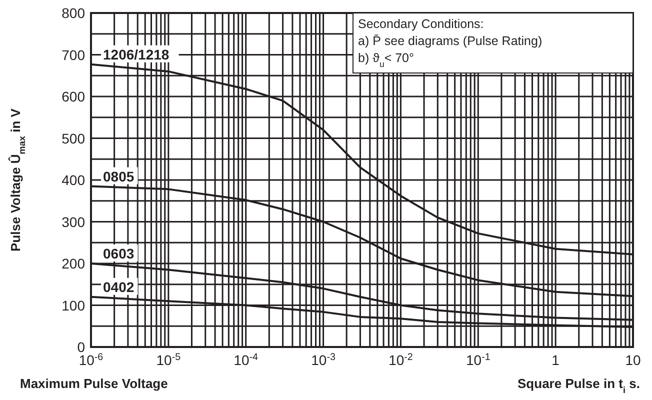 This screenshot has width=652, height=400. Describe the element at coordinates (94, 383) in the screenshot. I see `text: Maximum Pulse Voltage` at that location.